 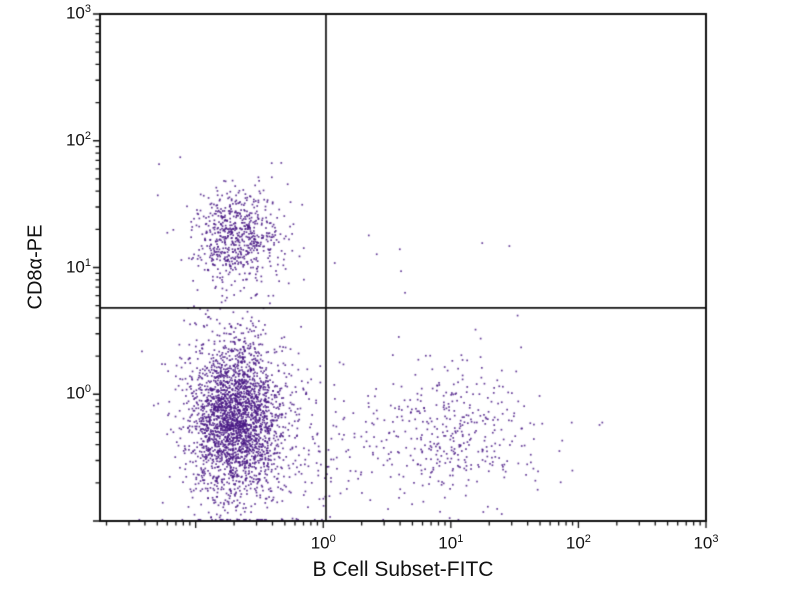 What do you see at coordinates (78, 393) in the screenshot?
I see `y-tick-label-10e0: 10⁰` at bounding box center [78, 393].